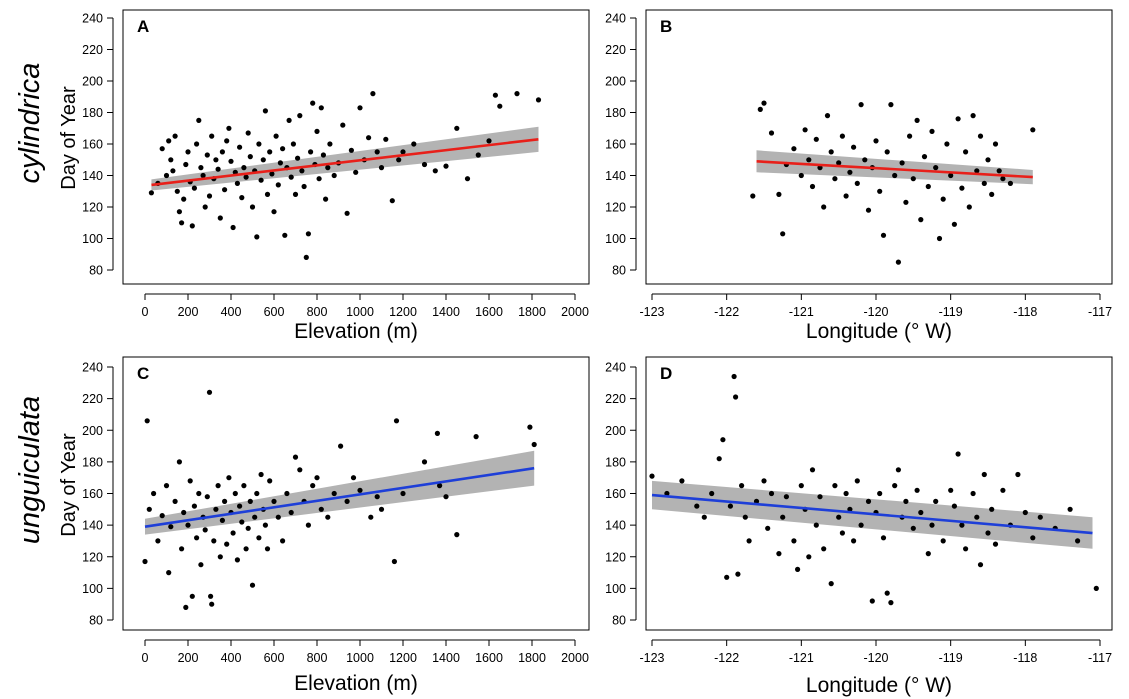 Image resolution: width=1129 pixels, height=699 pixels. I want to click on x-tick-label: -122, so click(726, 658).